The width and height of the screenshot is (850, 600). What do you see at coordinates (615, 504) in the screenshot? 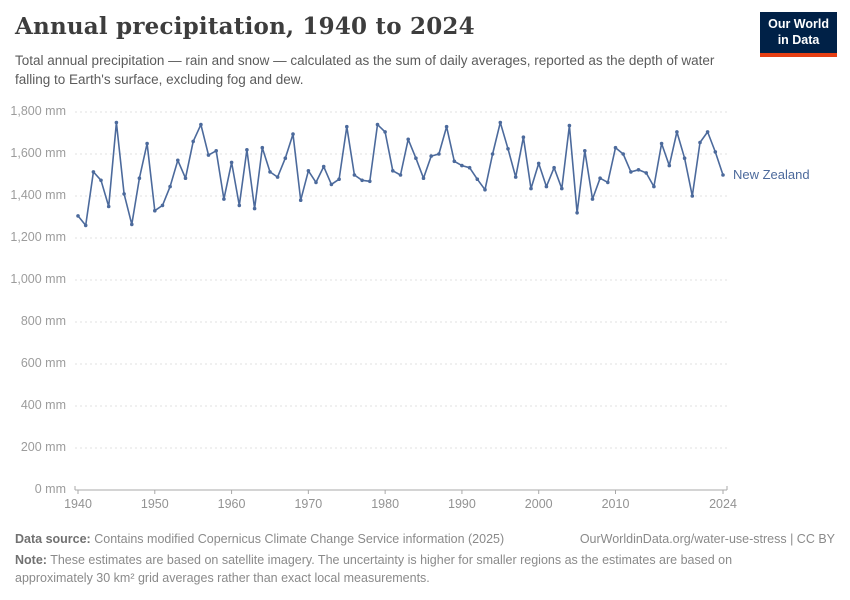
I see `x-axis-label: 2010` at bounding box center [615, 504].